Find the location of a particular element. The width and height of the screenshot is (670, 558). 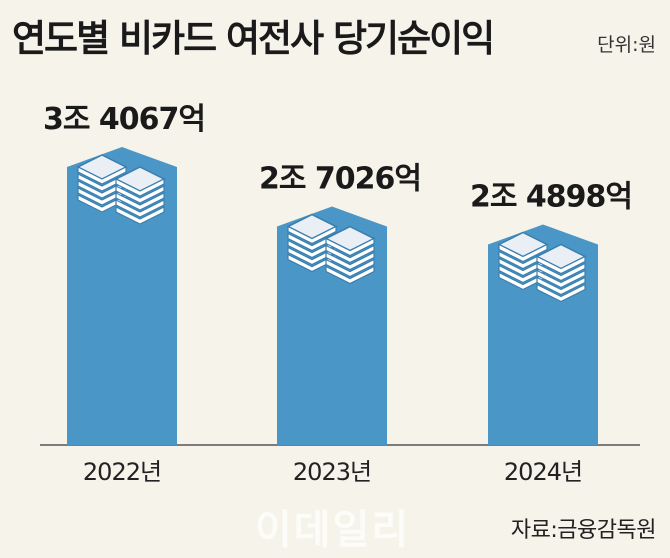

source-note: 자료:금융감독원 is located at coordinates (583, 530).